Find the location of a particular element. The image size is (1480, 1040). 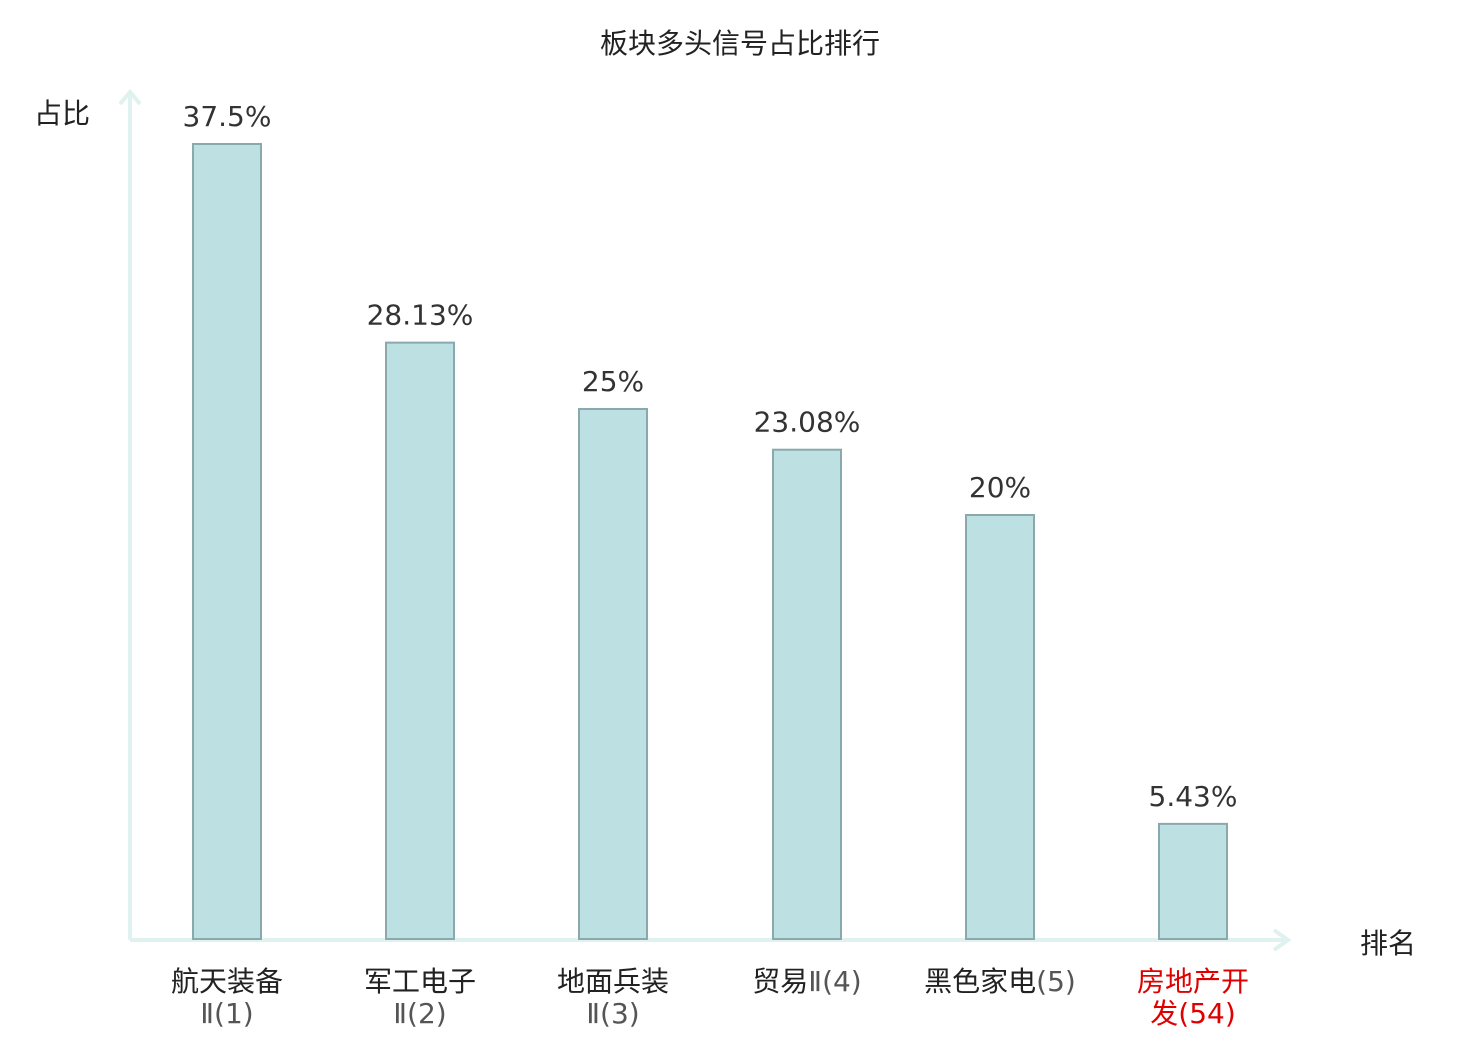

category-name: 航天装备 is located at coordinates (226, 981).